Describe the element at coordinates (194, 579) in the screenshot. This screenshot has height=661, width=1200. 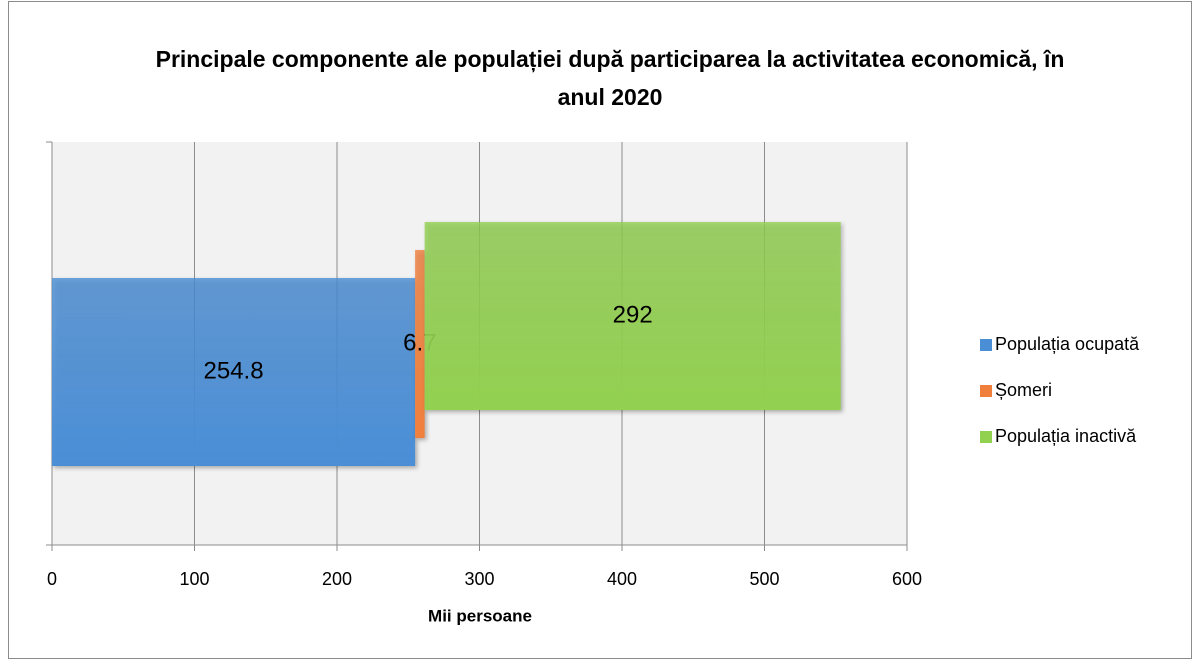
I see `x-tick-label: 100` at that location.